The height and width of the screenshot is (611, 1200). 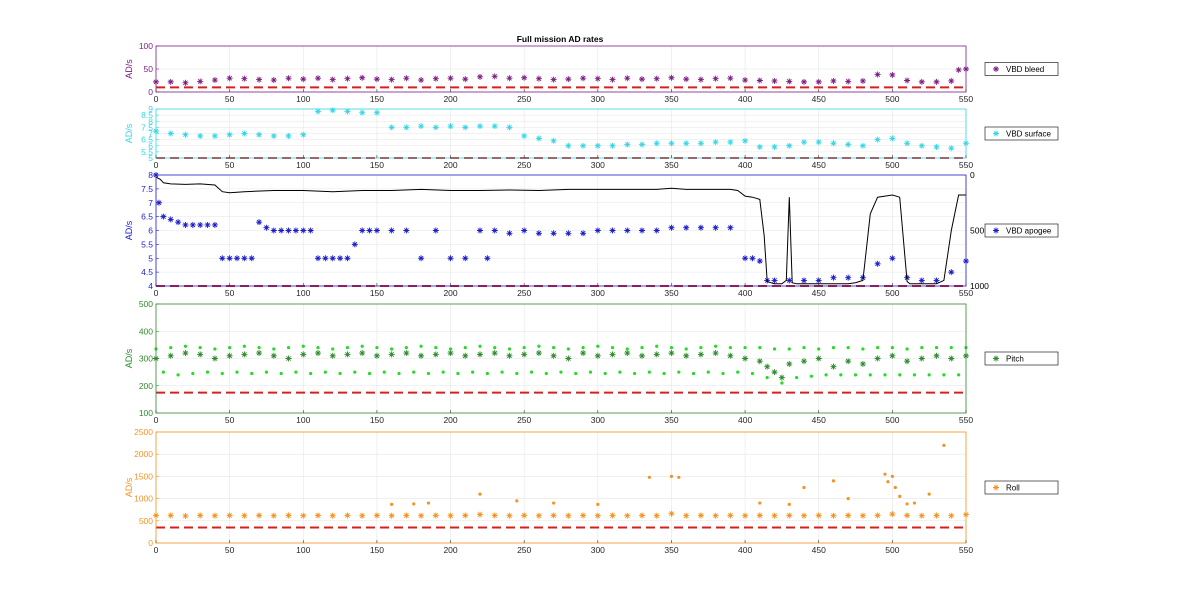 I want to click on y-tick-label: 0, so click(x=150, y=92).